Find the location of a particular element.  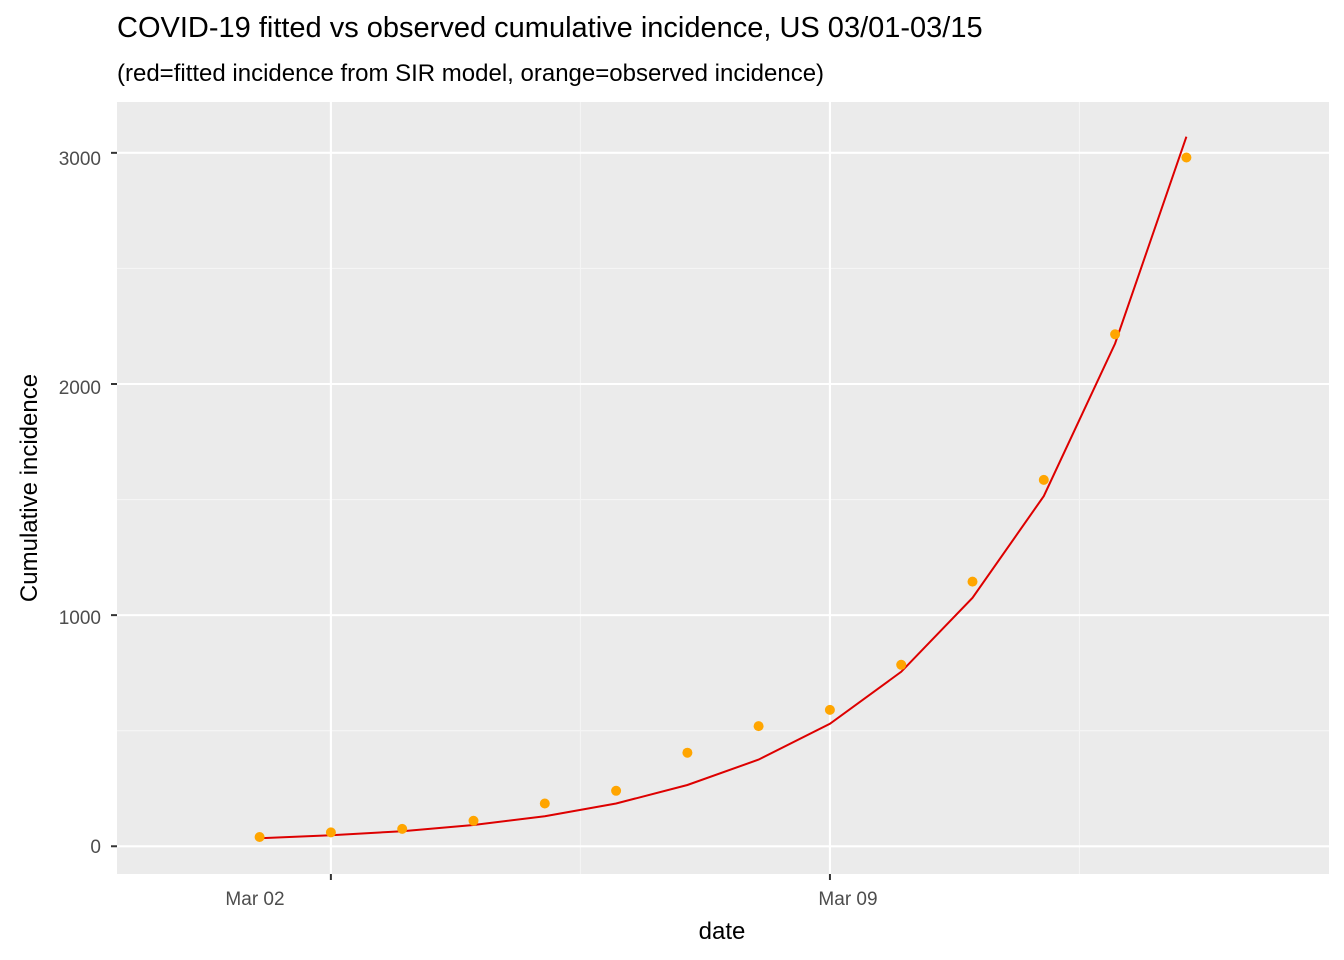

y-tick-label-1000: 1000 is located at coordinates (80, 618).